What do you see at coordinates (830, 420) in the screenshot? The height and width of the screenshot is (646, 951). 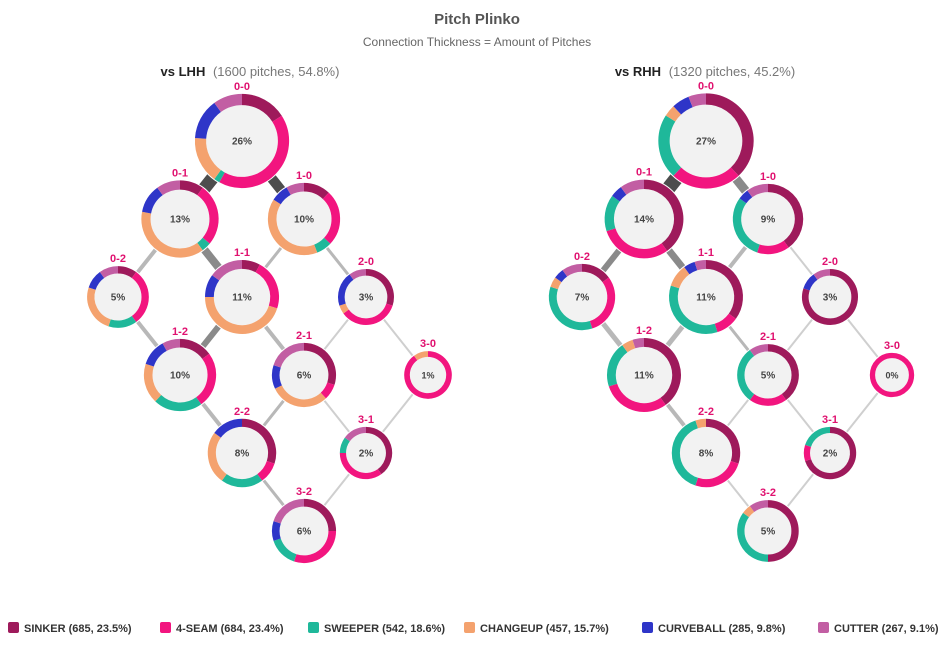 I see `node-count-label: 3-1` at bounding box center [830, 420].